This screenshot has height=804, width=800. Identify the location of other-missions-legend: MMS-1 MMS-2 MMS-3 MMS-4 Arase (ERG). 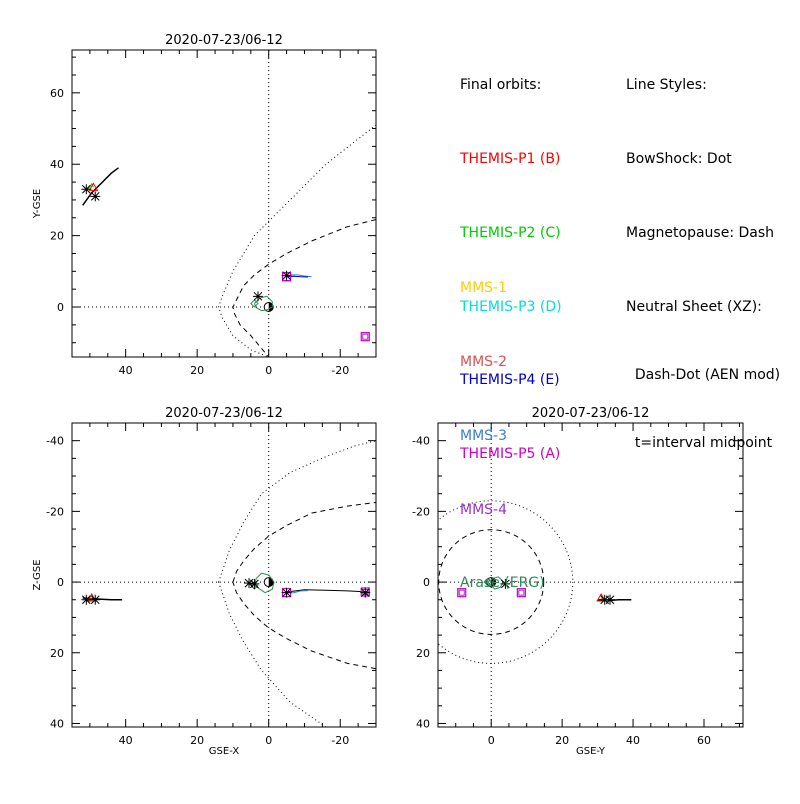
(502, 436).